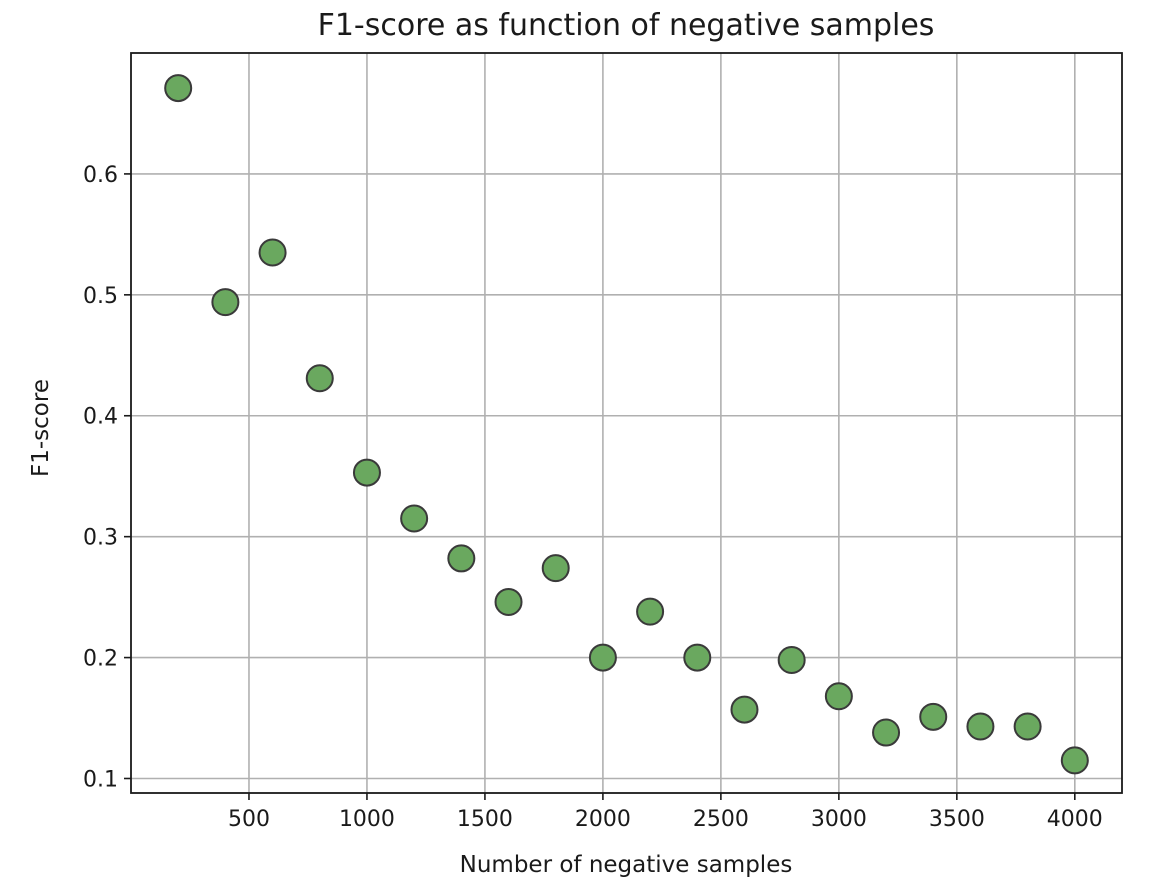  What do you see at coordinates (603, 819) in the screenshot?
I see `x-tick-label: 2000` at bounding box center [603, 819].